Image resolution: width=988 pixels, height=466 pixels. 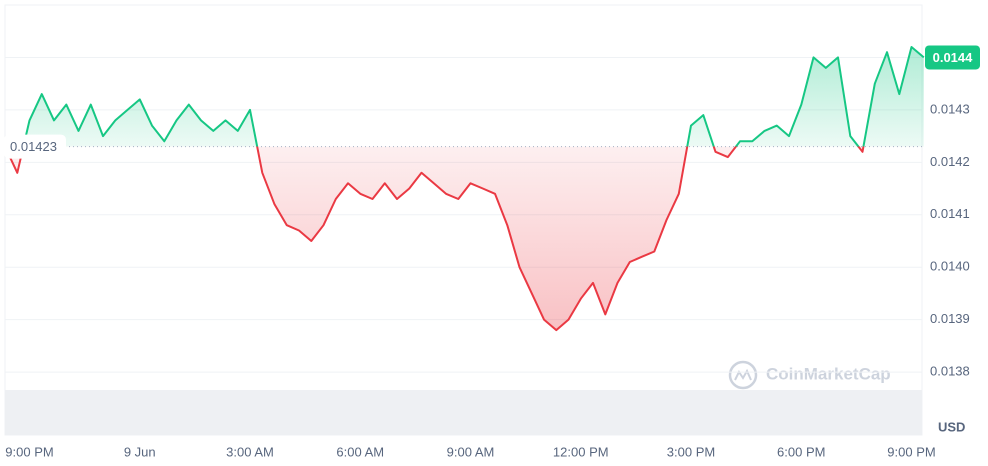 What do you see at coordinates (140, 451) in the screenshot?
I see `x-tick-label: 9 Jun` at bounding box center [140, 451].